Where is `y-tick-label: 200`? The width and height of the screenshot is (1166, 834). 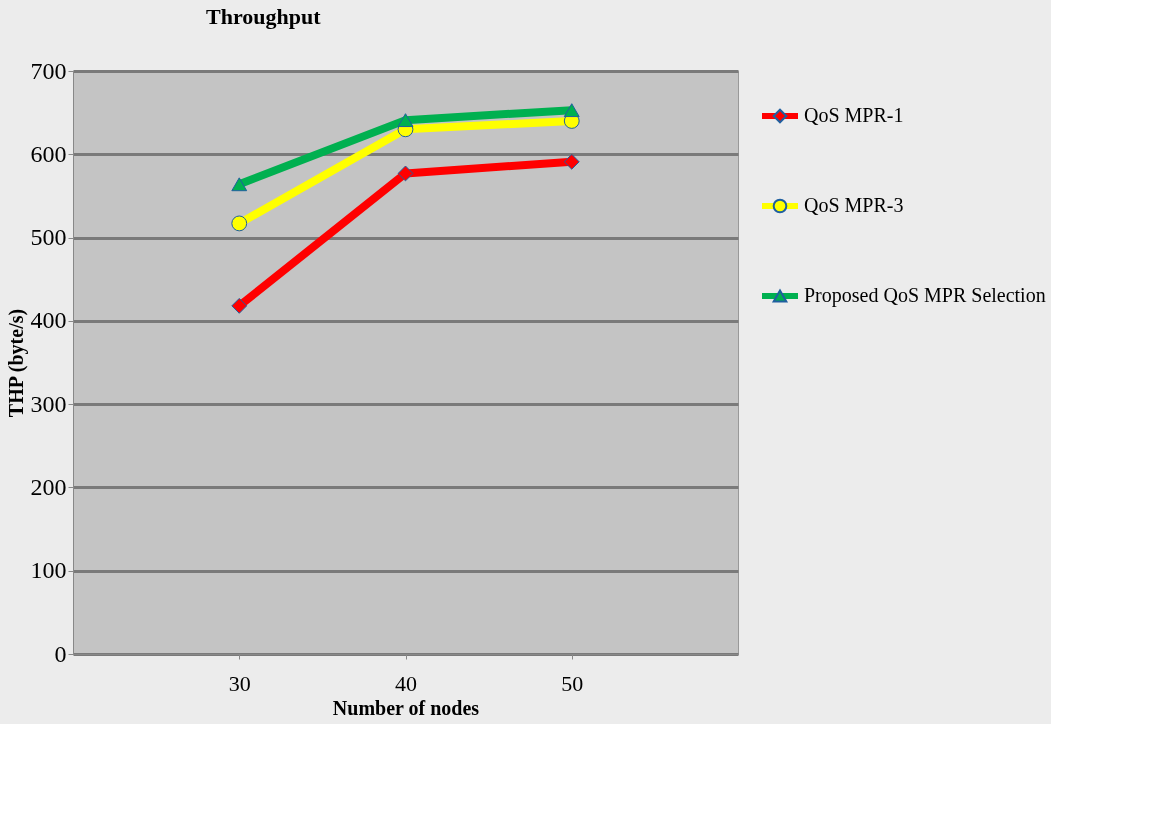
y-tick-label: 200 is located at coordinates (48, 486).